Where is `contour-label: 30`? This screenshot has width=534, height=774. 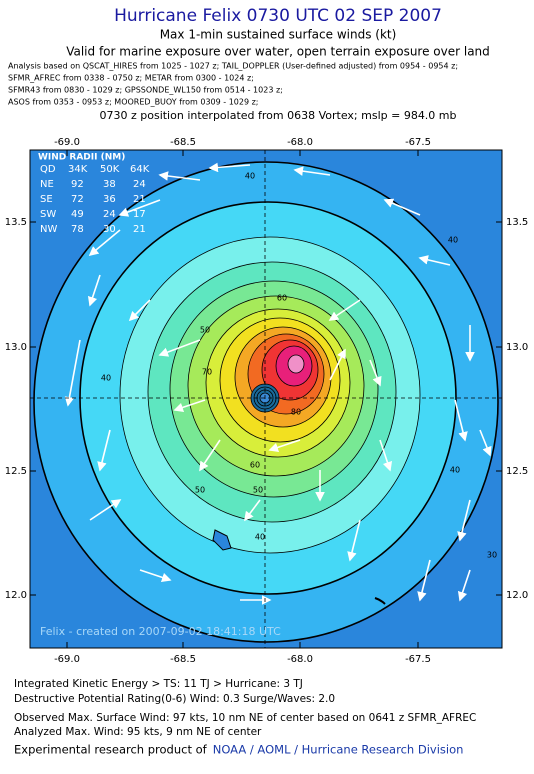 contour-label: 30 is located at coordinates (492, 555).